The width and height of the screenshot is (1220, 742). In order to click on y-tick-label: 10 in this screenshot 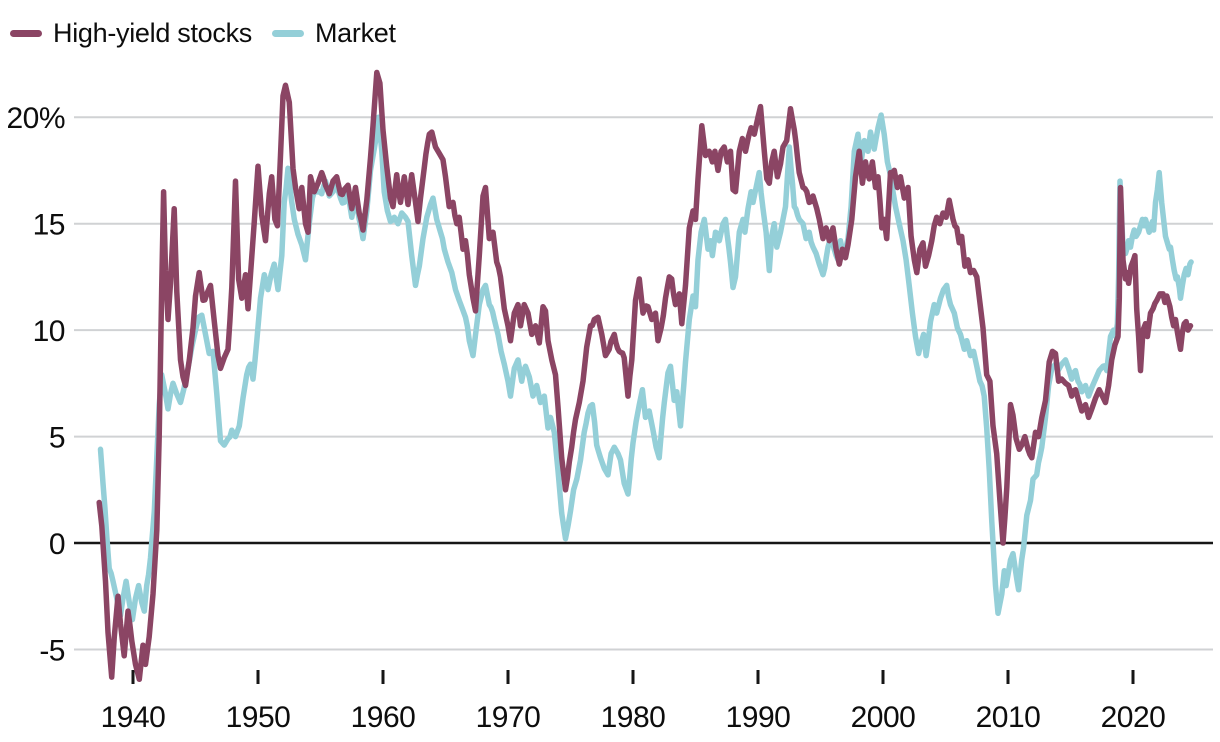, I will do `click(49, 331)`.